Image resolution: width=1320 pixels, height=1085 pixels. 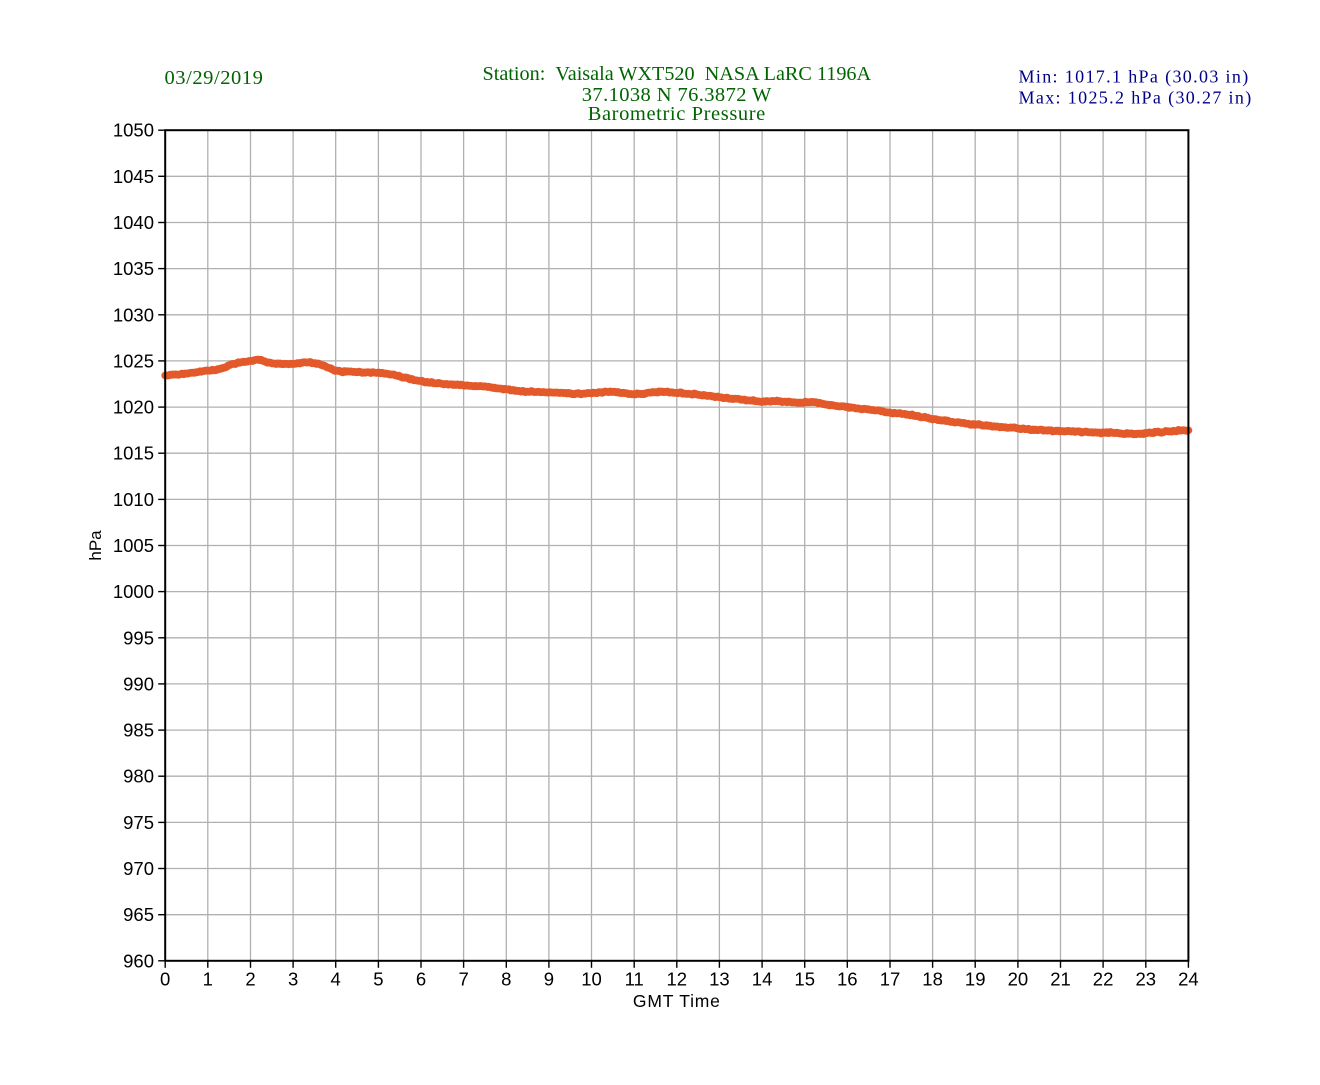 I want to click on svg-text: 9, so click(x=549, y=979).